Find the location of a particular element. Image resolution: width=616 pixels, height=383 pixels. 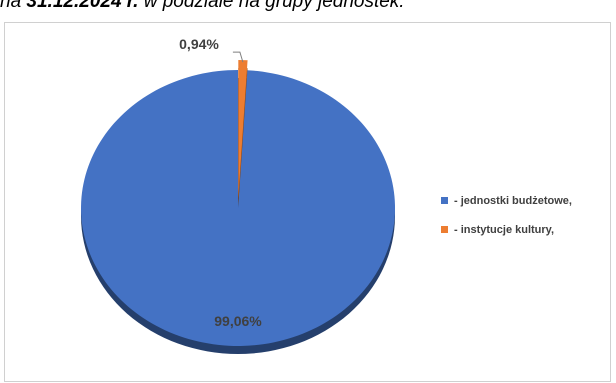

heading-date: 31.12.2024 r. is located at coordinates (82, 6).